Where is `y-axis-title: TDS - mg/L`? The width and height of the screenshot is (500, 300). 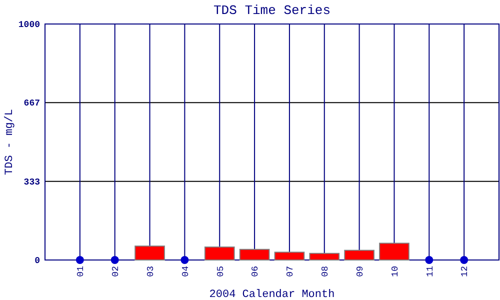
y-axis-title: TDS - mg/L is located at coordinates (10, 142).